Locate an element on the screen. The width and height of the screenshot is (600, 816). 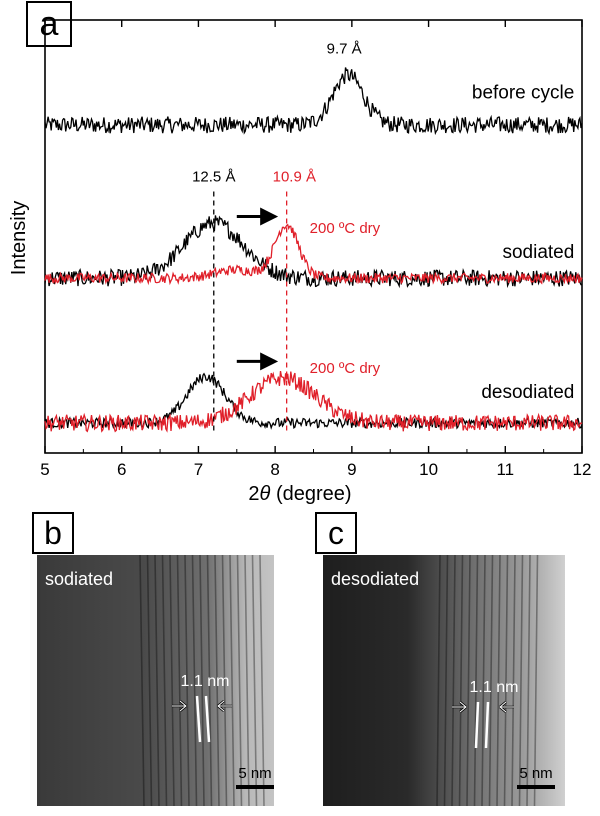
series-label: sodiated is located at coordinates (538, 252).